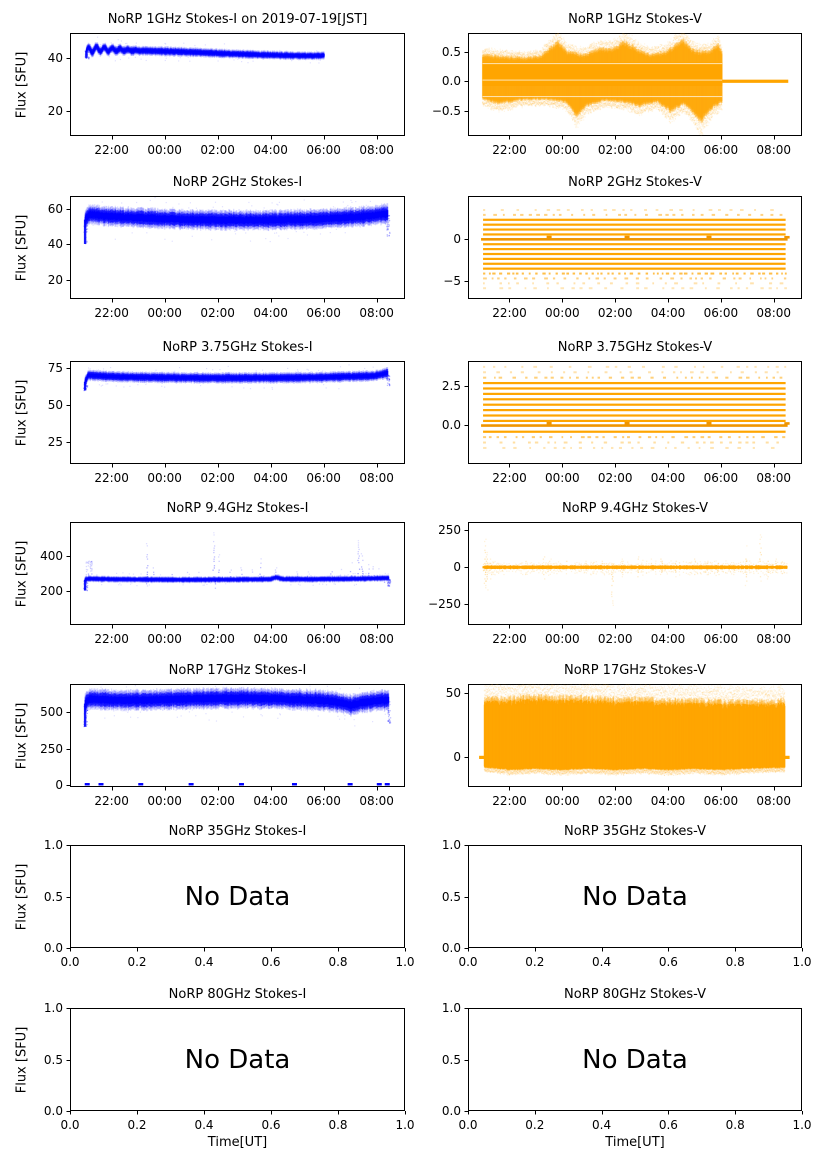  Describe the element at coordinates (444, 604) in the screenshot. I see `y-tick-label: −250` at that location.